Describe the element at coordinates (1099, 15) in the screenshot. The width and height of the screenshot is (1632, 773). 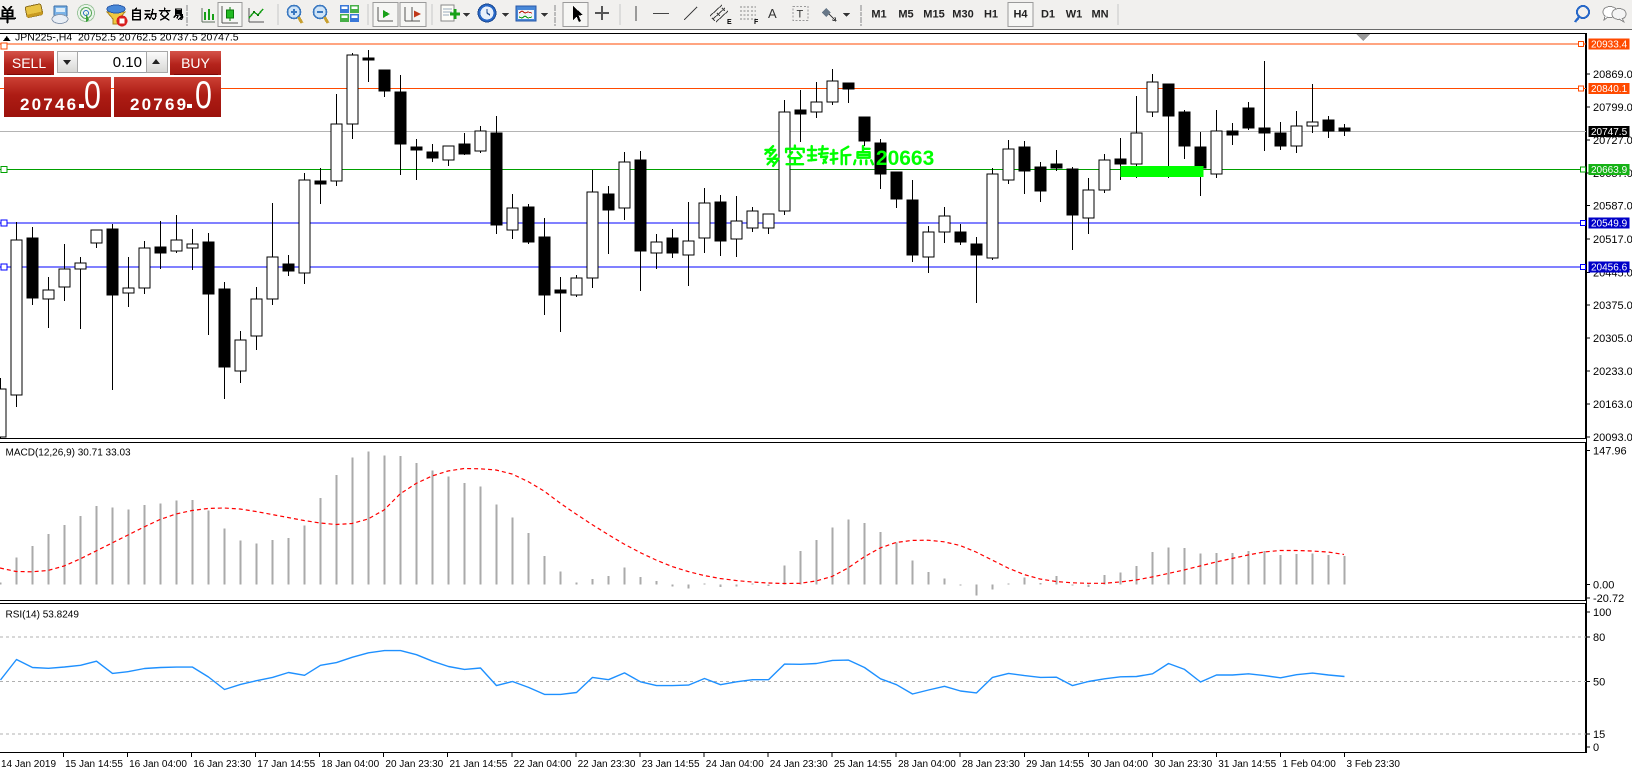
I see `svg-text: MN` at that location.